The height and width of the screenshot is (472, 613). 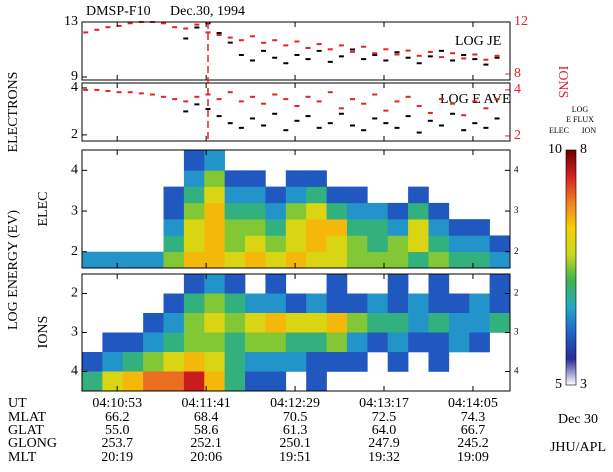 What do you see at coordinates (17, 403) in the screenshot?
I see `ephemeris-label: UT` at bounding box center [17, 403].